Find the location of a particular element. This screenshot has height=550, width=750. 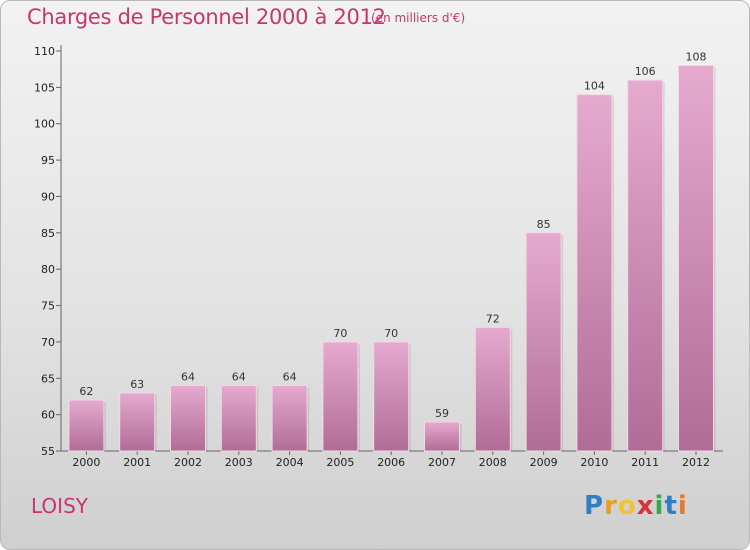

x-tick-label: 2004 is located at coordinates (290, 462).